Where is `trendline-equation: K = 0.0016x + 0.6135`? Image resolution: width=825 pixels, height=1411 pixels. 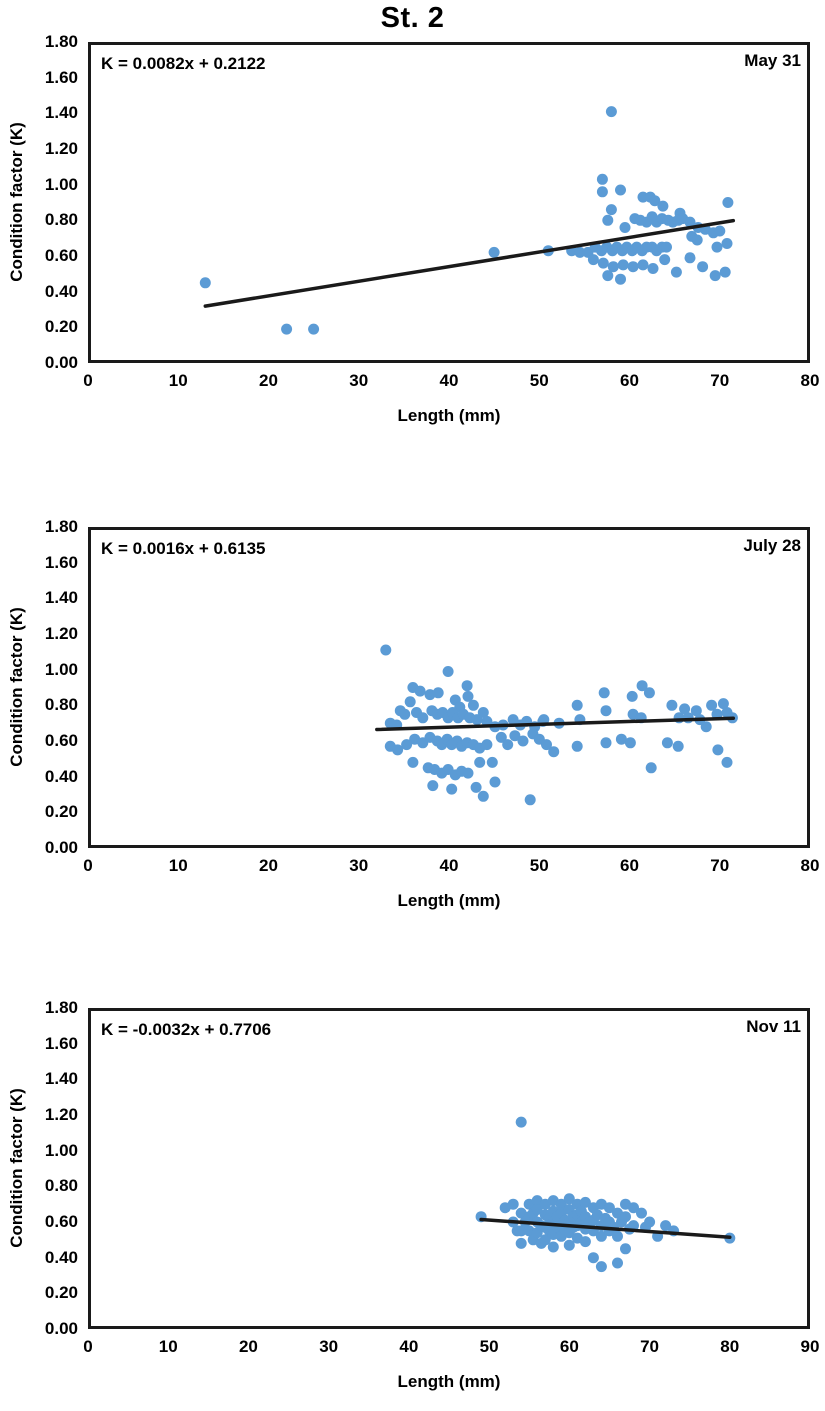 trendline-equation: K = 0.0016x + 0.6135 is located at coordinates (183, 548).